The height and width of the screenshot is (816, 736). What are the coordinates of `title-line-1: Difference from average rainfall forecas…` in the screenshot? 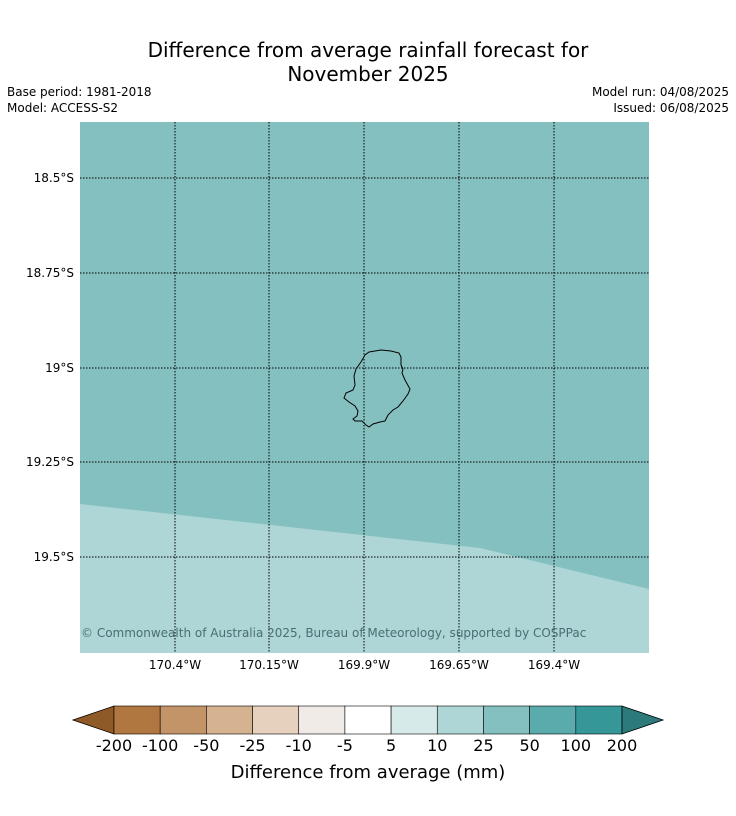 It's located at (368, 50).